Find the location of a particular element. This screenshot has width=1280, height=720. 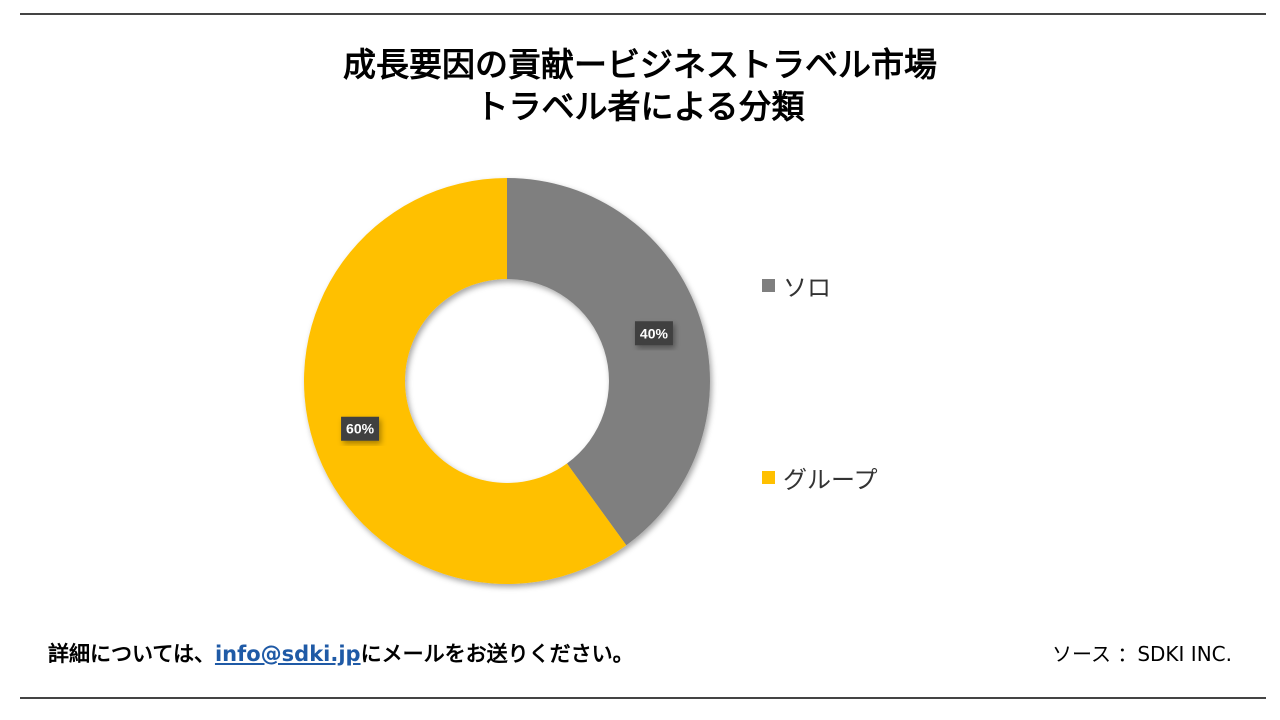

data-label-solo: 40% is located at coordinates (653, 333).